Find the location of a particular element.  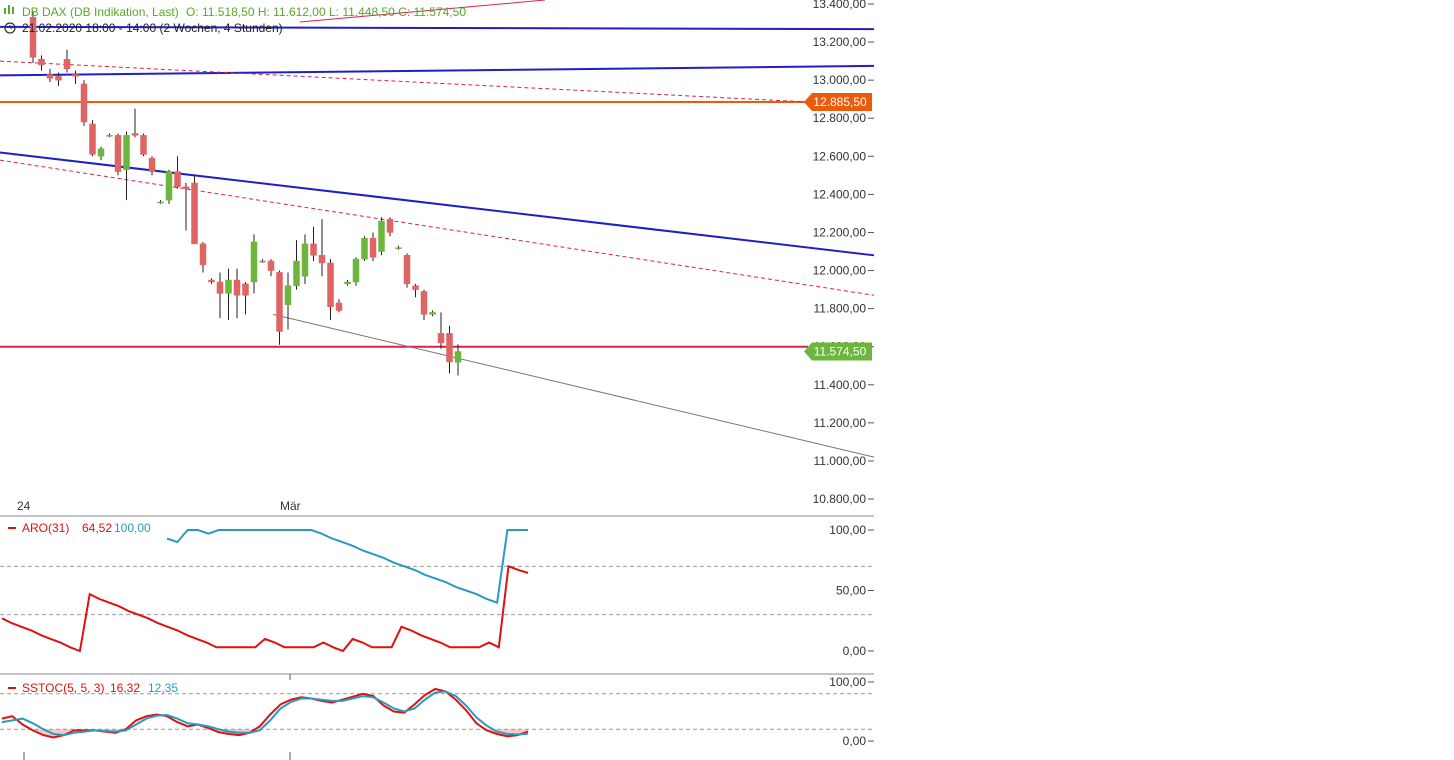

red-dashed-lower is located at coordinates (437, 227).